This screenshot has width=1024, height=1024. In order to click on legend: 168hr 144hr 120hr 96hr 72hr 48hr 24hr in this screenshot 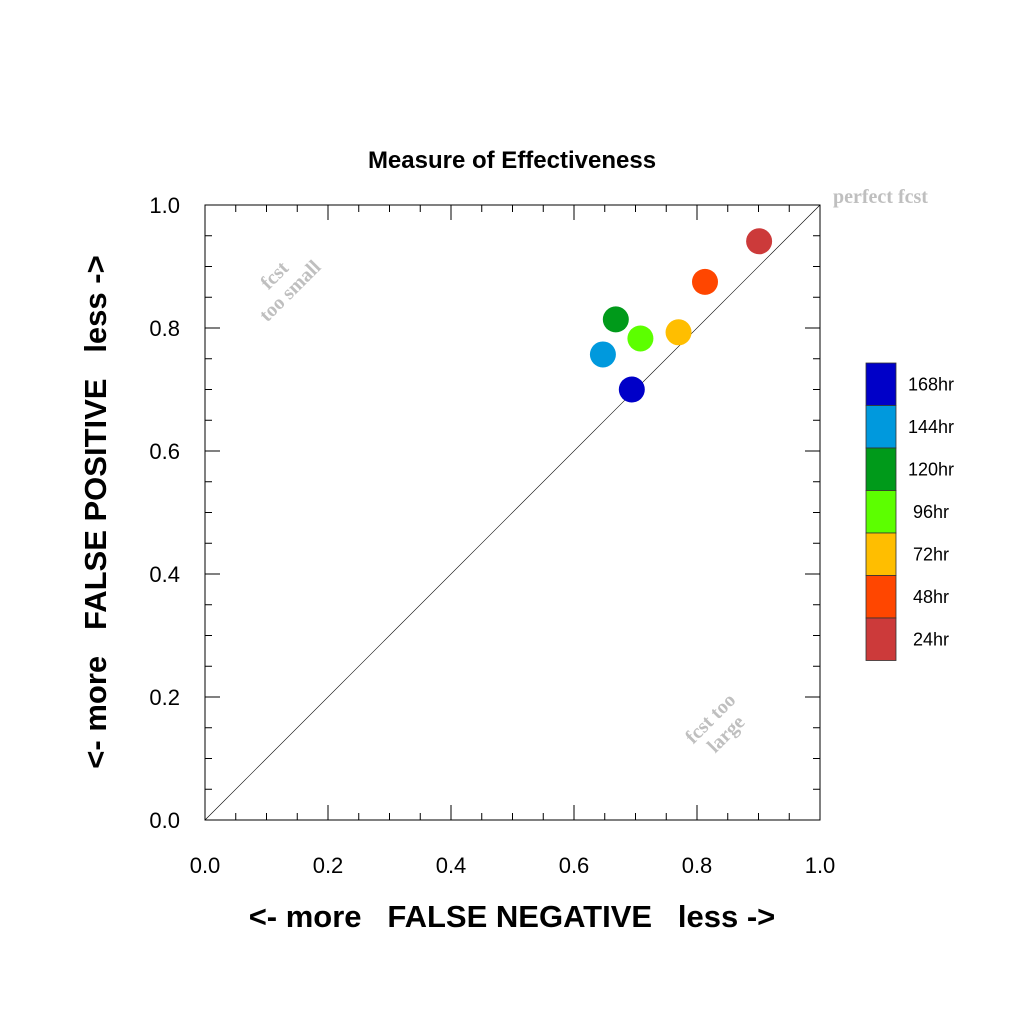, I will do `click(909, 511)`.